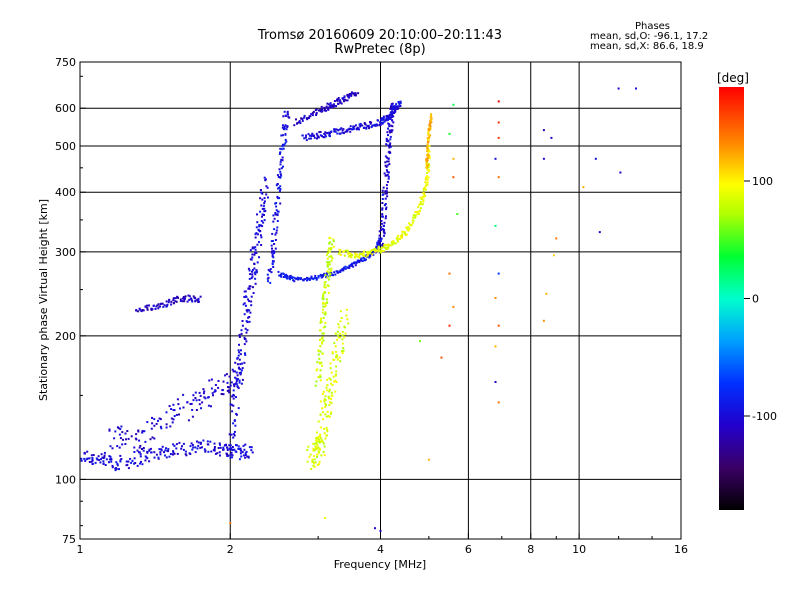 The height and width of the screenshot is (600, 800). What do you see at coordinates (380, 49) in the screenshot?
I see `chart-subtitle: RwPretec (8p)` at bounding box center [380, 49].